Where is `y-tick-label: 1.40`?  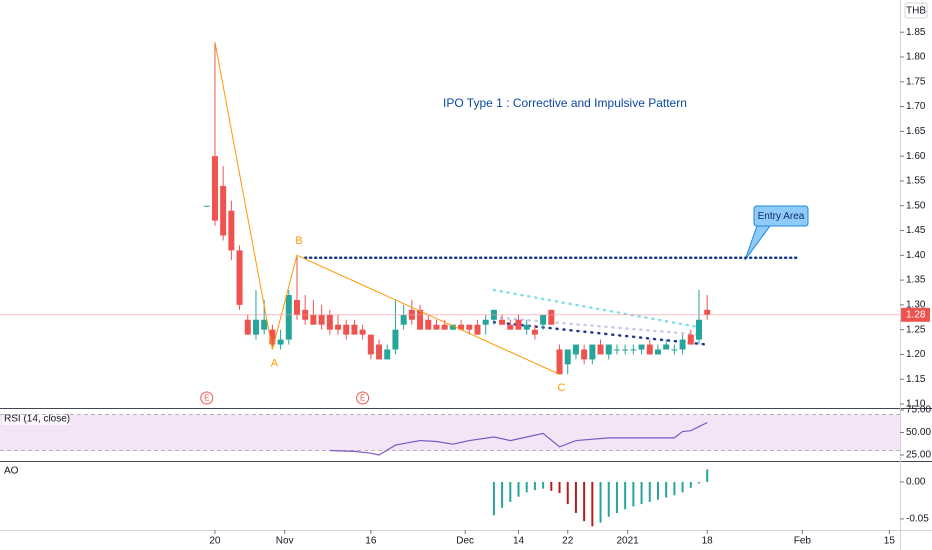
y-tick-label: 1.40 is located at coordinates (916, 255).